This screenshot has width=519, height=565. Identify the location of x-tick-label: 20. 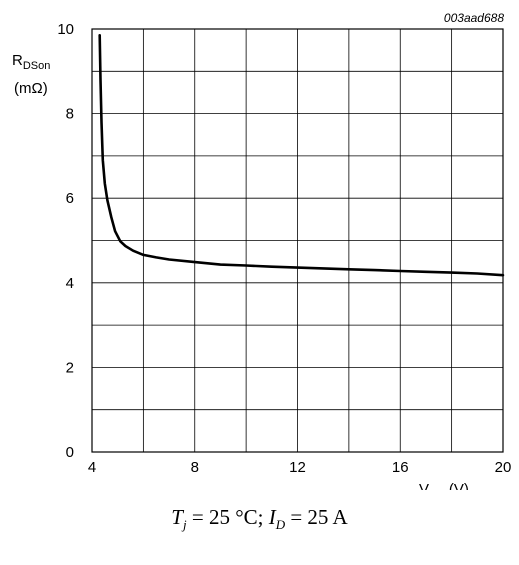
(503, 467).